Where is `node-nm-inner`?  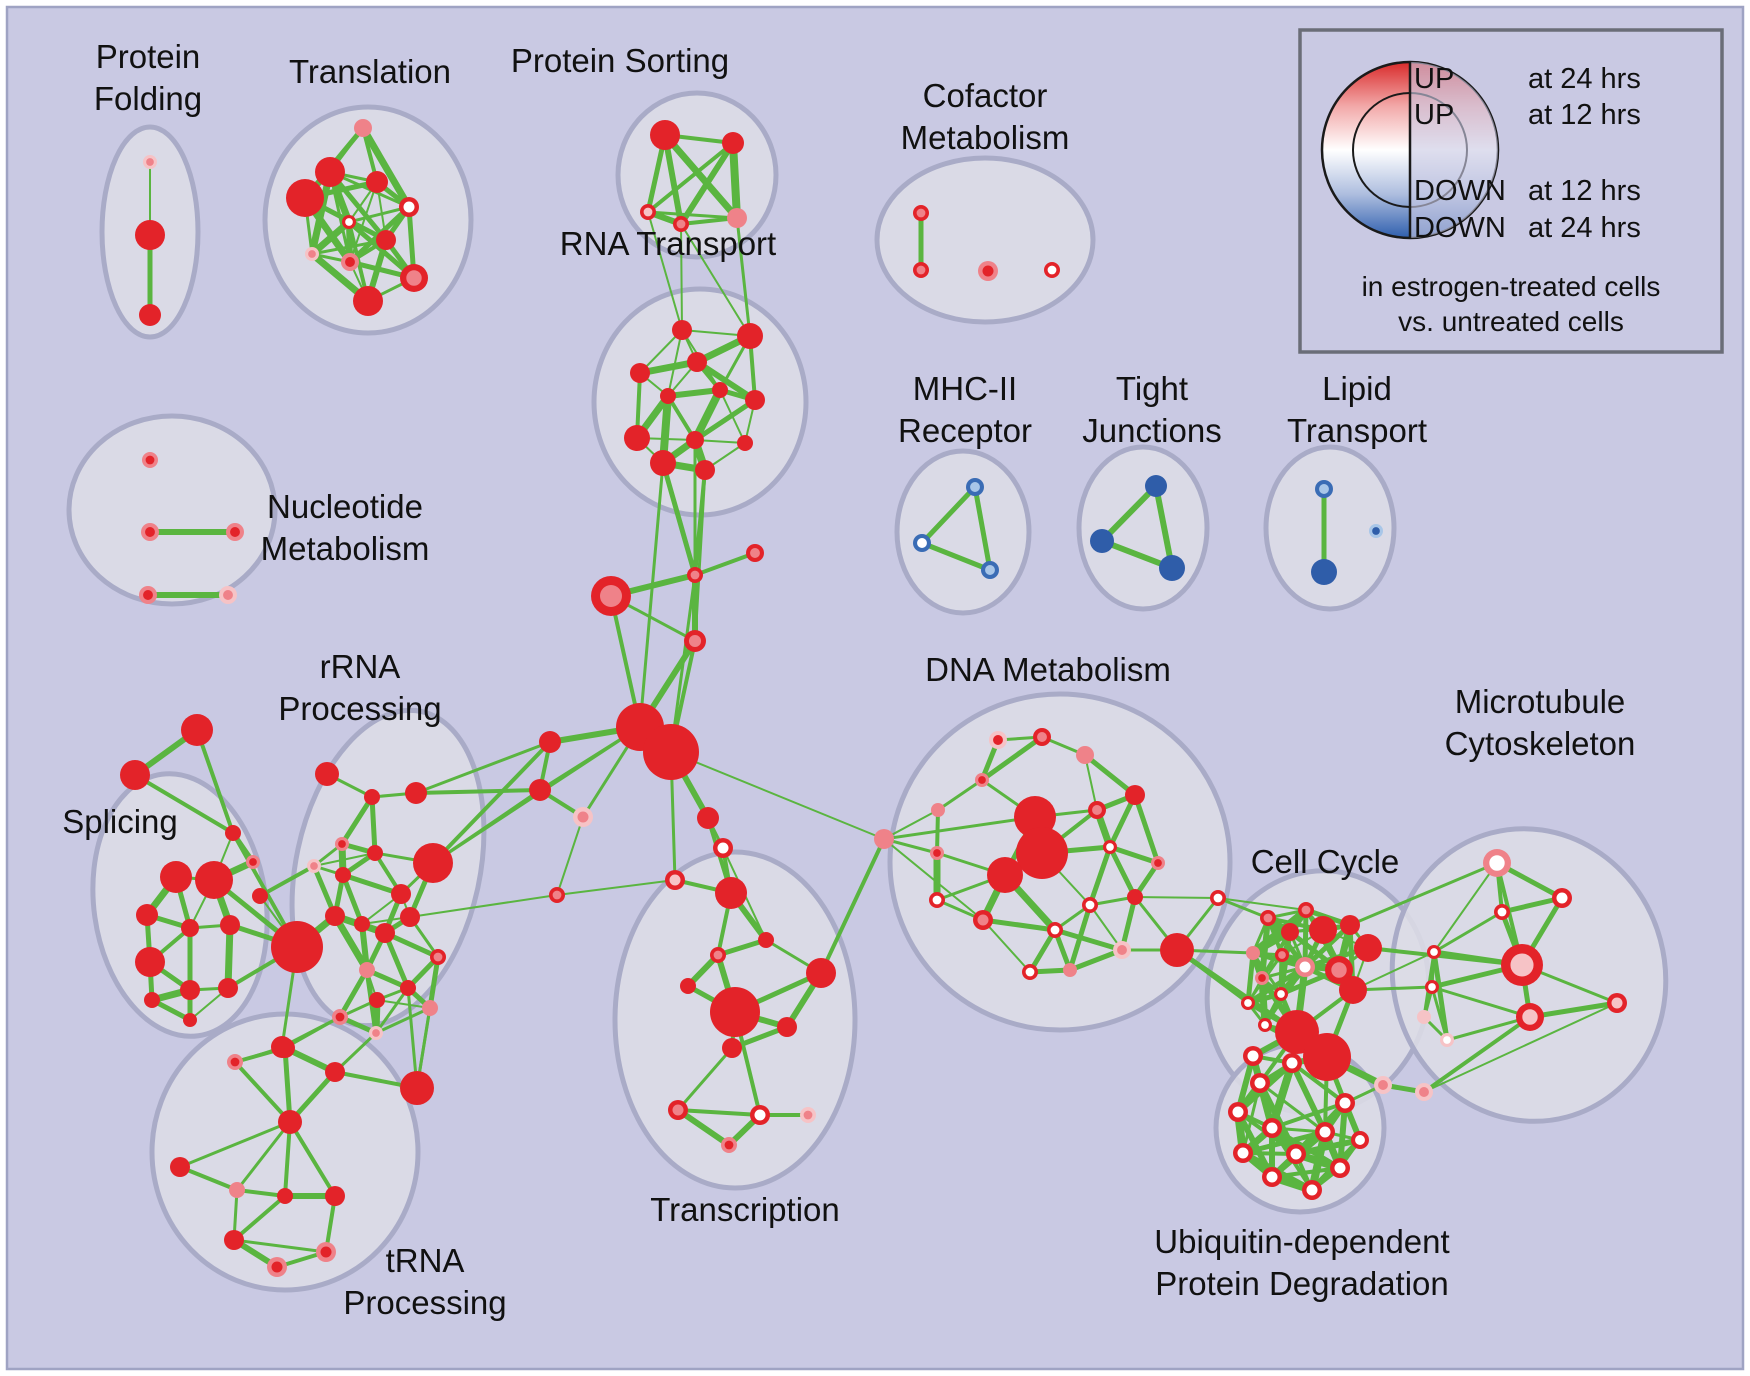 node-nm-inner is located at coordinates (228, 595).